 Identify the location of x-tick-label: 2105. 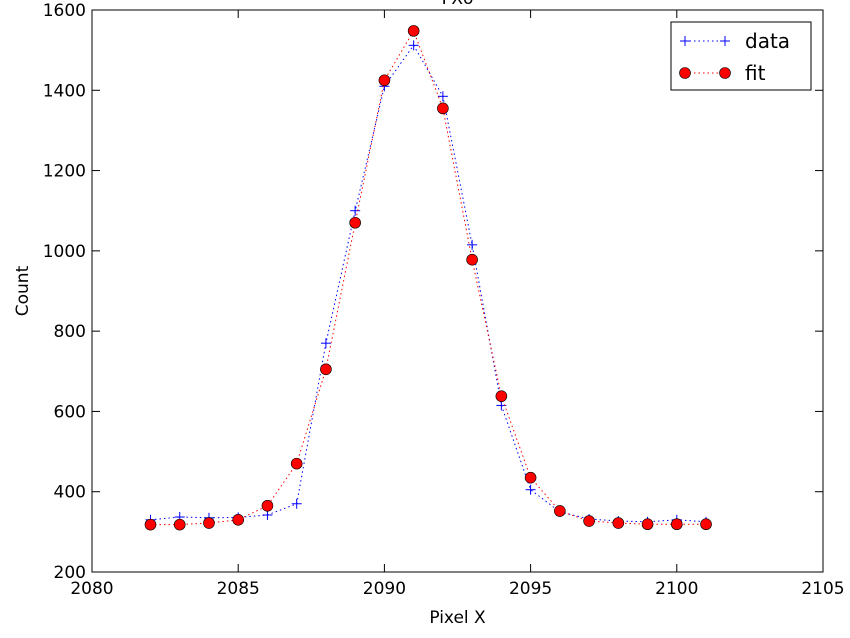
(822, 589).